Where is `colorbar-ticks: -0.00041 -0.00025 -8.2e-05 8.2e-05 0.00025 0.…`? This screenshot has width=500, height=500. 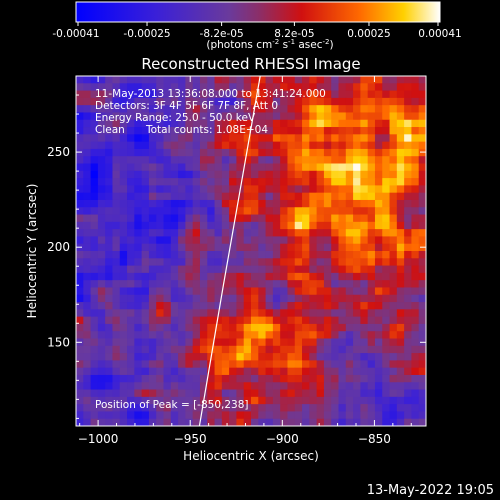
colorbar-ticks: -0.00041 -0.00025 -8.2e-05 8.2e-05 0.00025 0.… is located at coordinates (257, 31).